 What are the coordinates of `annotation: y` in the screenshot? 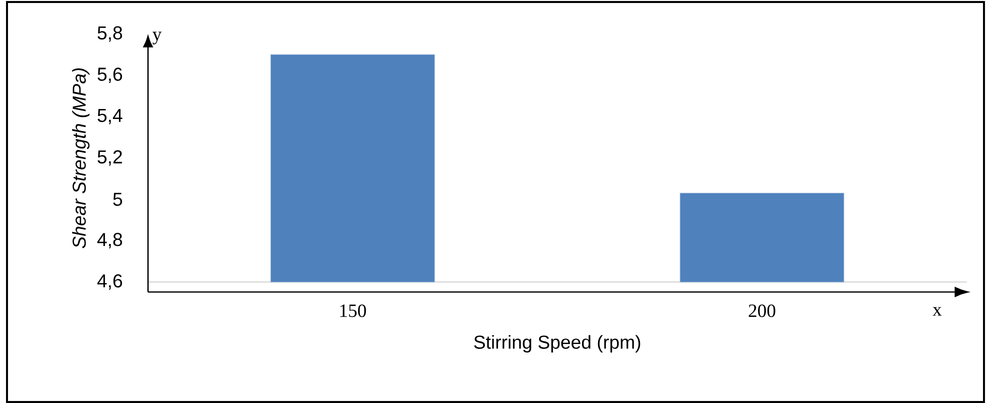 It's located at (157, 38).